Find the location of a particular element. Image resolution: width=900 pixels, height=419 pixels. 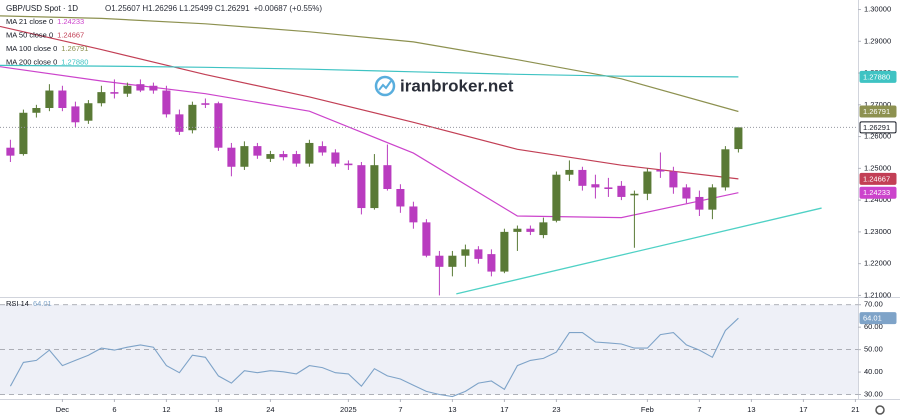

y-tick-label: 1.30000 is located at coordinates (877, 9).